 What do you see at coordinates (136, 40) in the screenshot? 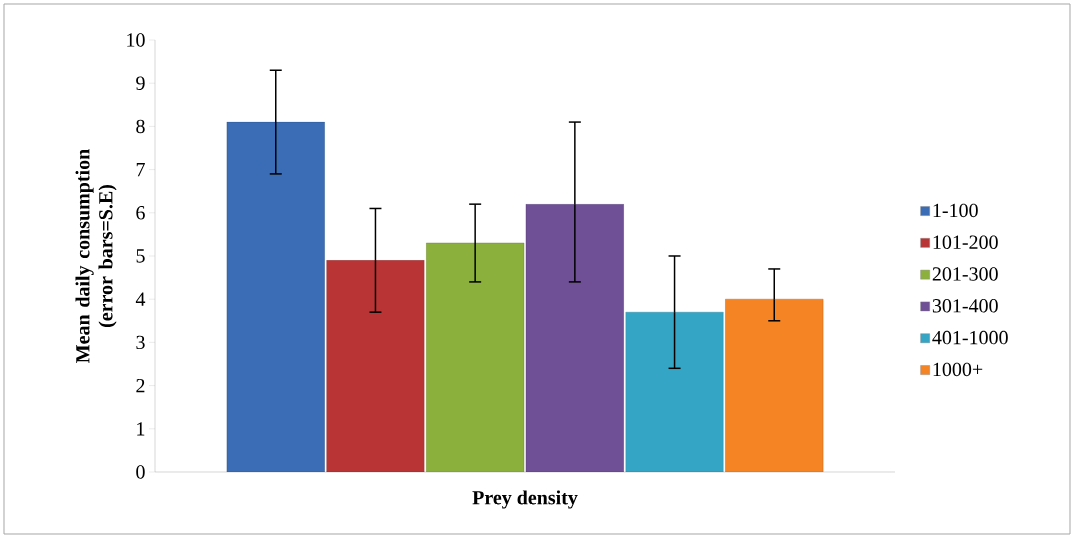
I see `y-tick-label: 10` at bounding box center [136, 40].